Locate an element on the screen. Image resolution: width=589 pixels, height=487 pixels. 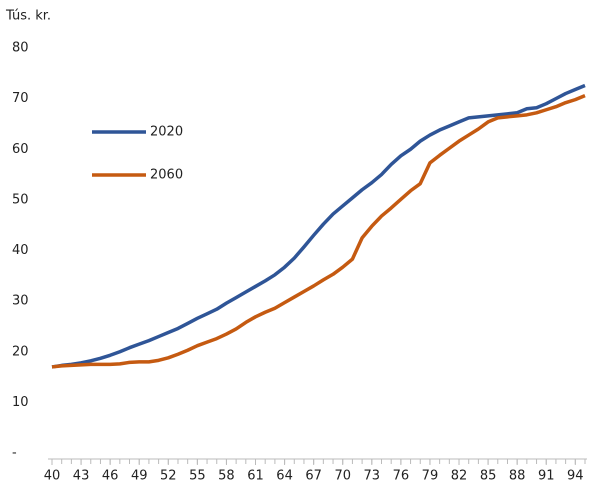
x-tick-label: 76 is located at coordinates (401, 476).